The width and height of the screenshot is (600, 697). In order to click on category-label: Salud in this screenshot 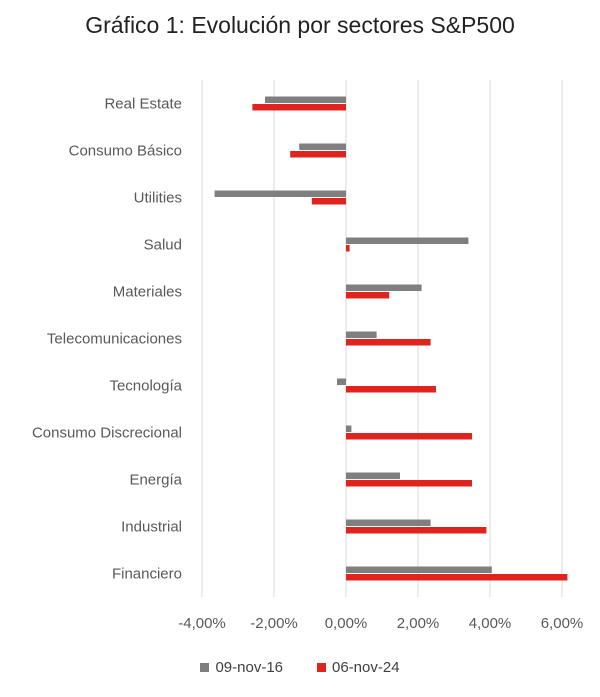, I will do `click(163, 245)`.